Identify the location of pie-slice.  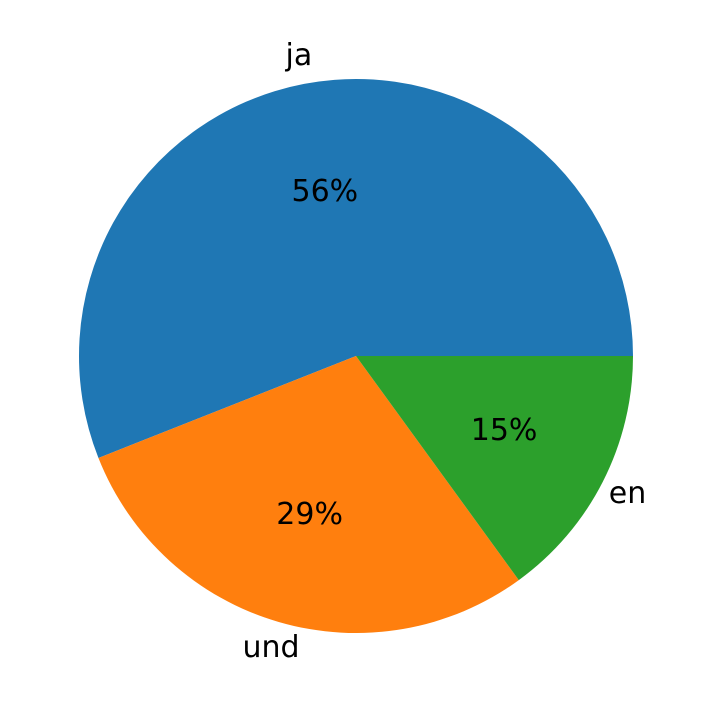
(494, 468).